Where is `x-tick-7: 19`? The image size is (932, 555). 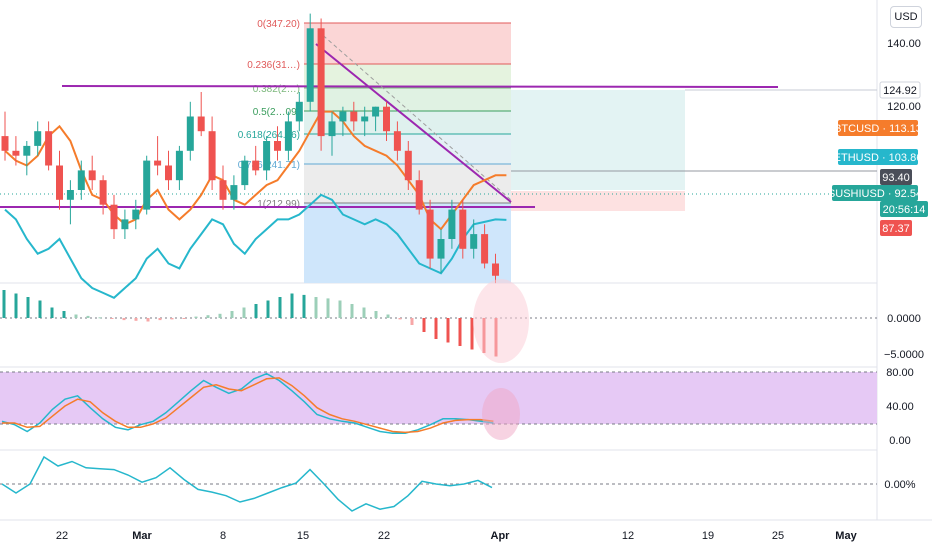
x-tick-7: 19 is located at coordinates (708, 536).